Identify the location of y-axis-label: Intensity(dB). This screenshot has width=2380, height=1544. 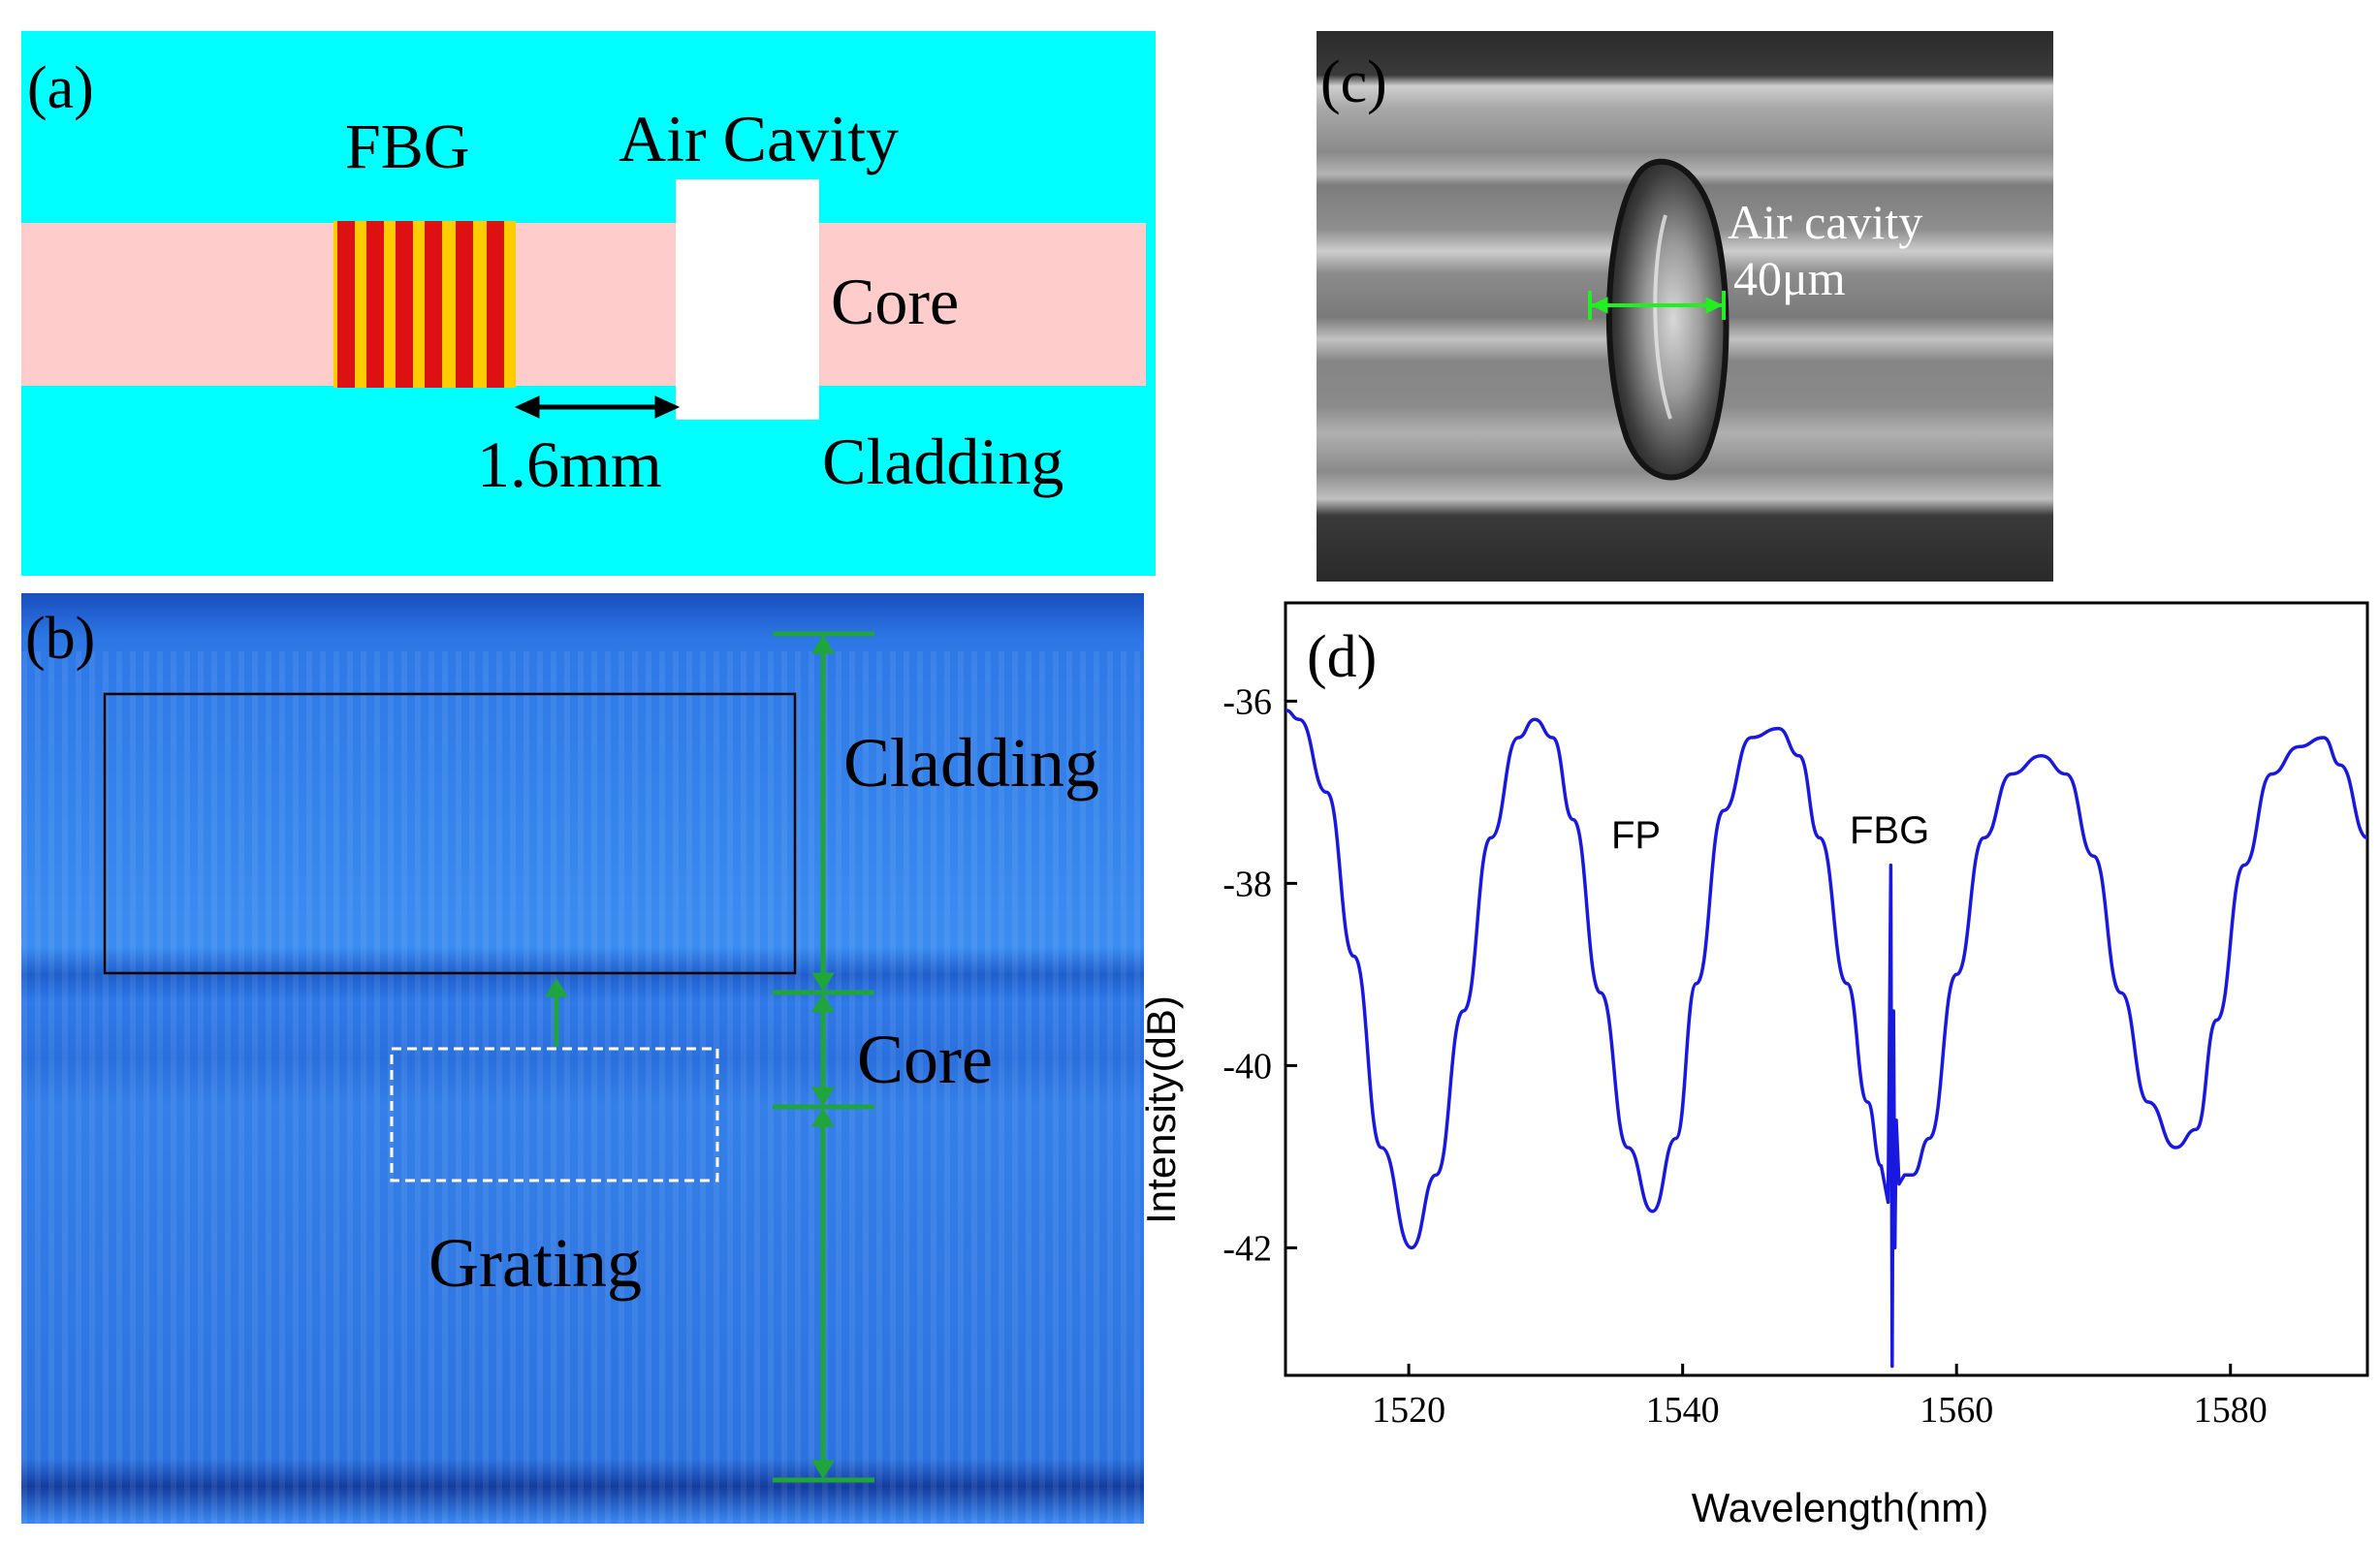
(1164, 1109).